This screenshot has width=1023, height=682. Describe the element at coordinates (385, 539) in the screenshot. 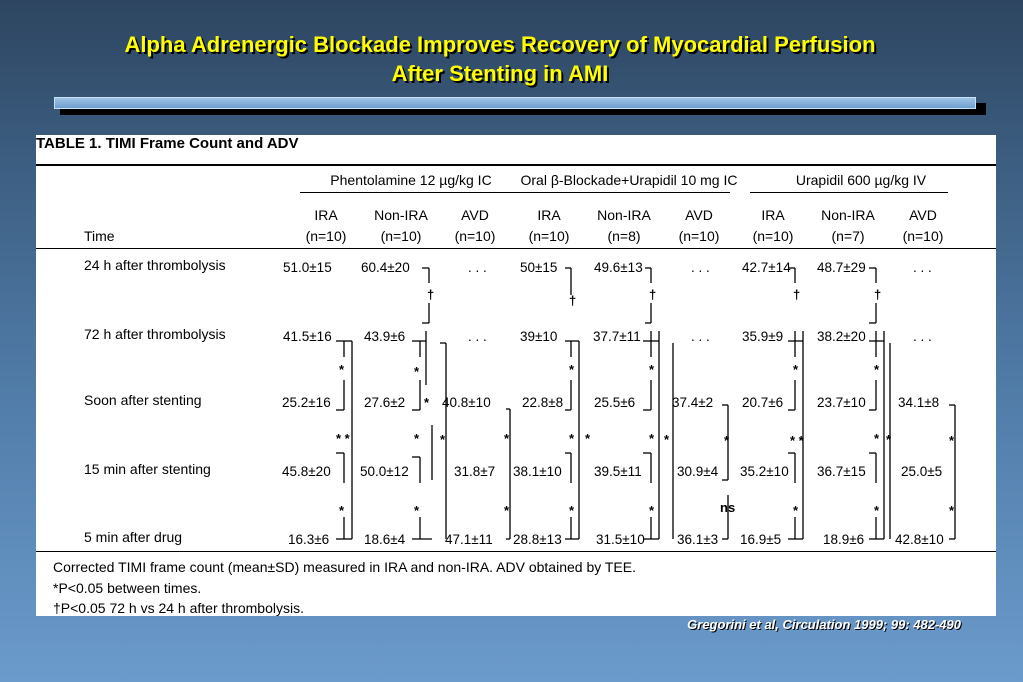

I see `table-cell: 18.6±4` at that location.